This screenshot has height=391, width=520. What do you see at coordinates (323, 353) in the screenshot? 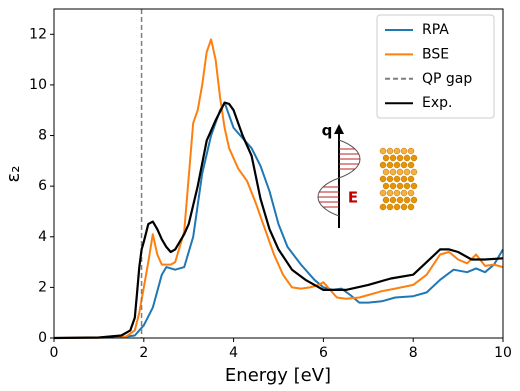
I see `x-tick-label: 6` at bounding box center [323, 353].